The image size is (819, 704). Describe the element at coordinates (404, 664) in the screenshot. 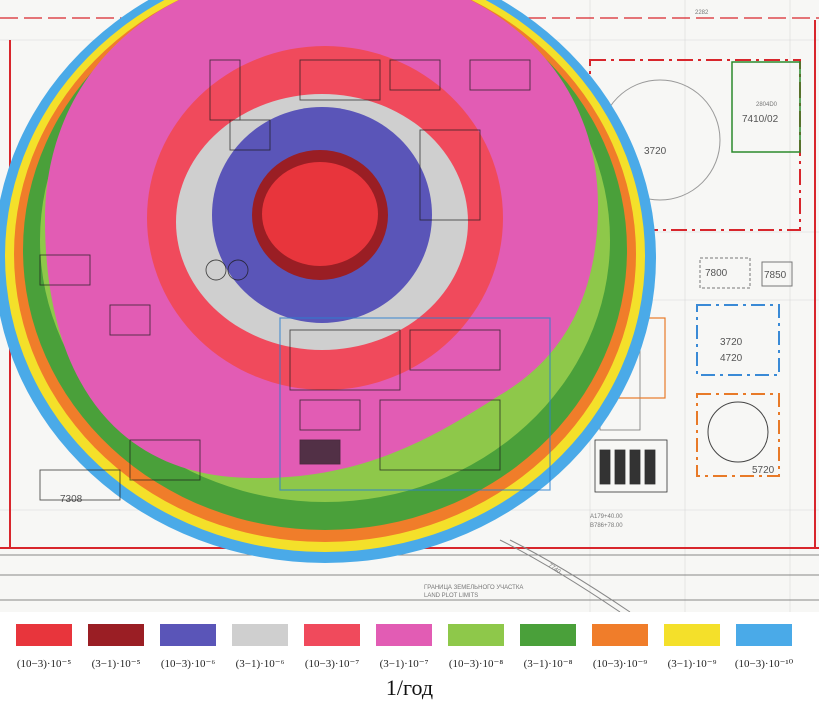

I see `legend-label: (3−1)·10⁻⁷` at that location.